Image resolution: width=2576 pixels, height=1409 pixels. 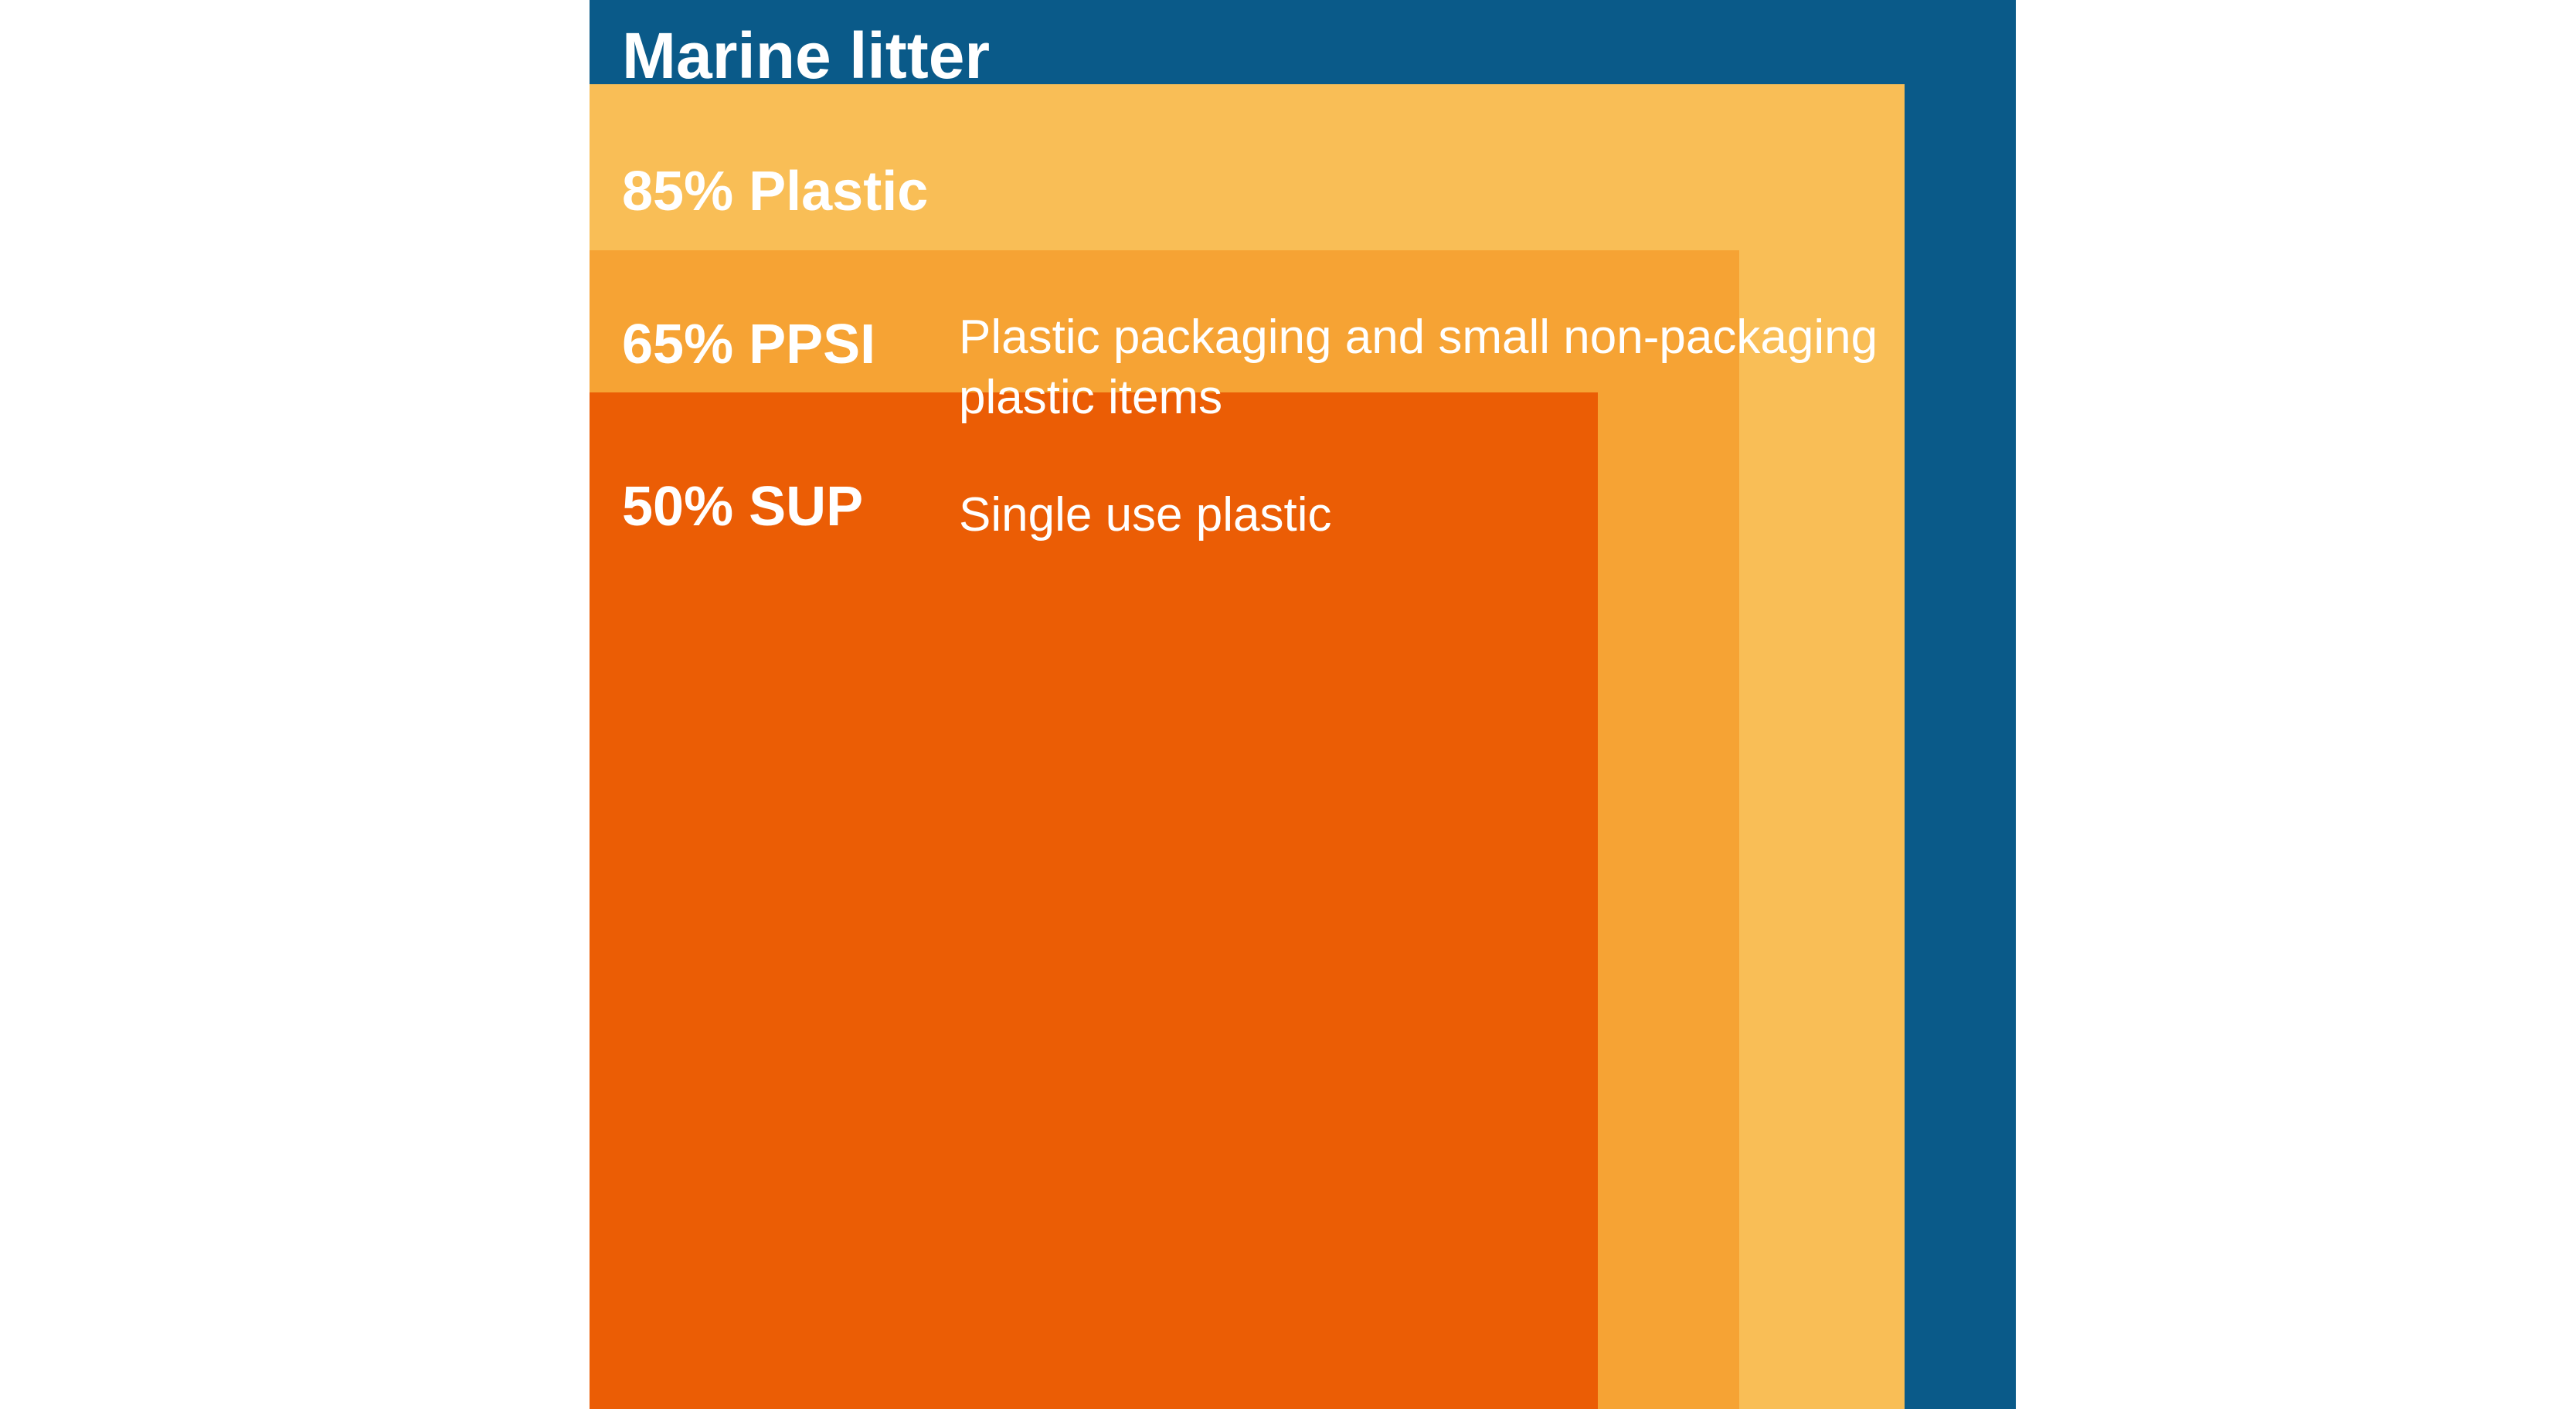 I want to click on ppsi-label: 65% PPSI, so click(x=749, y=344).